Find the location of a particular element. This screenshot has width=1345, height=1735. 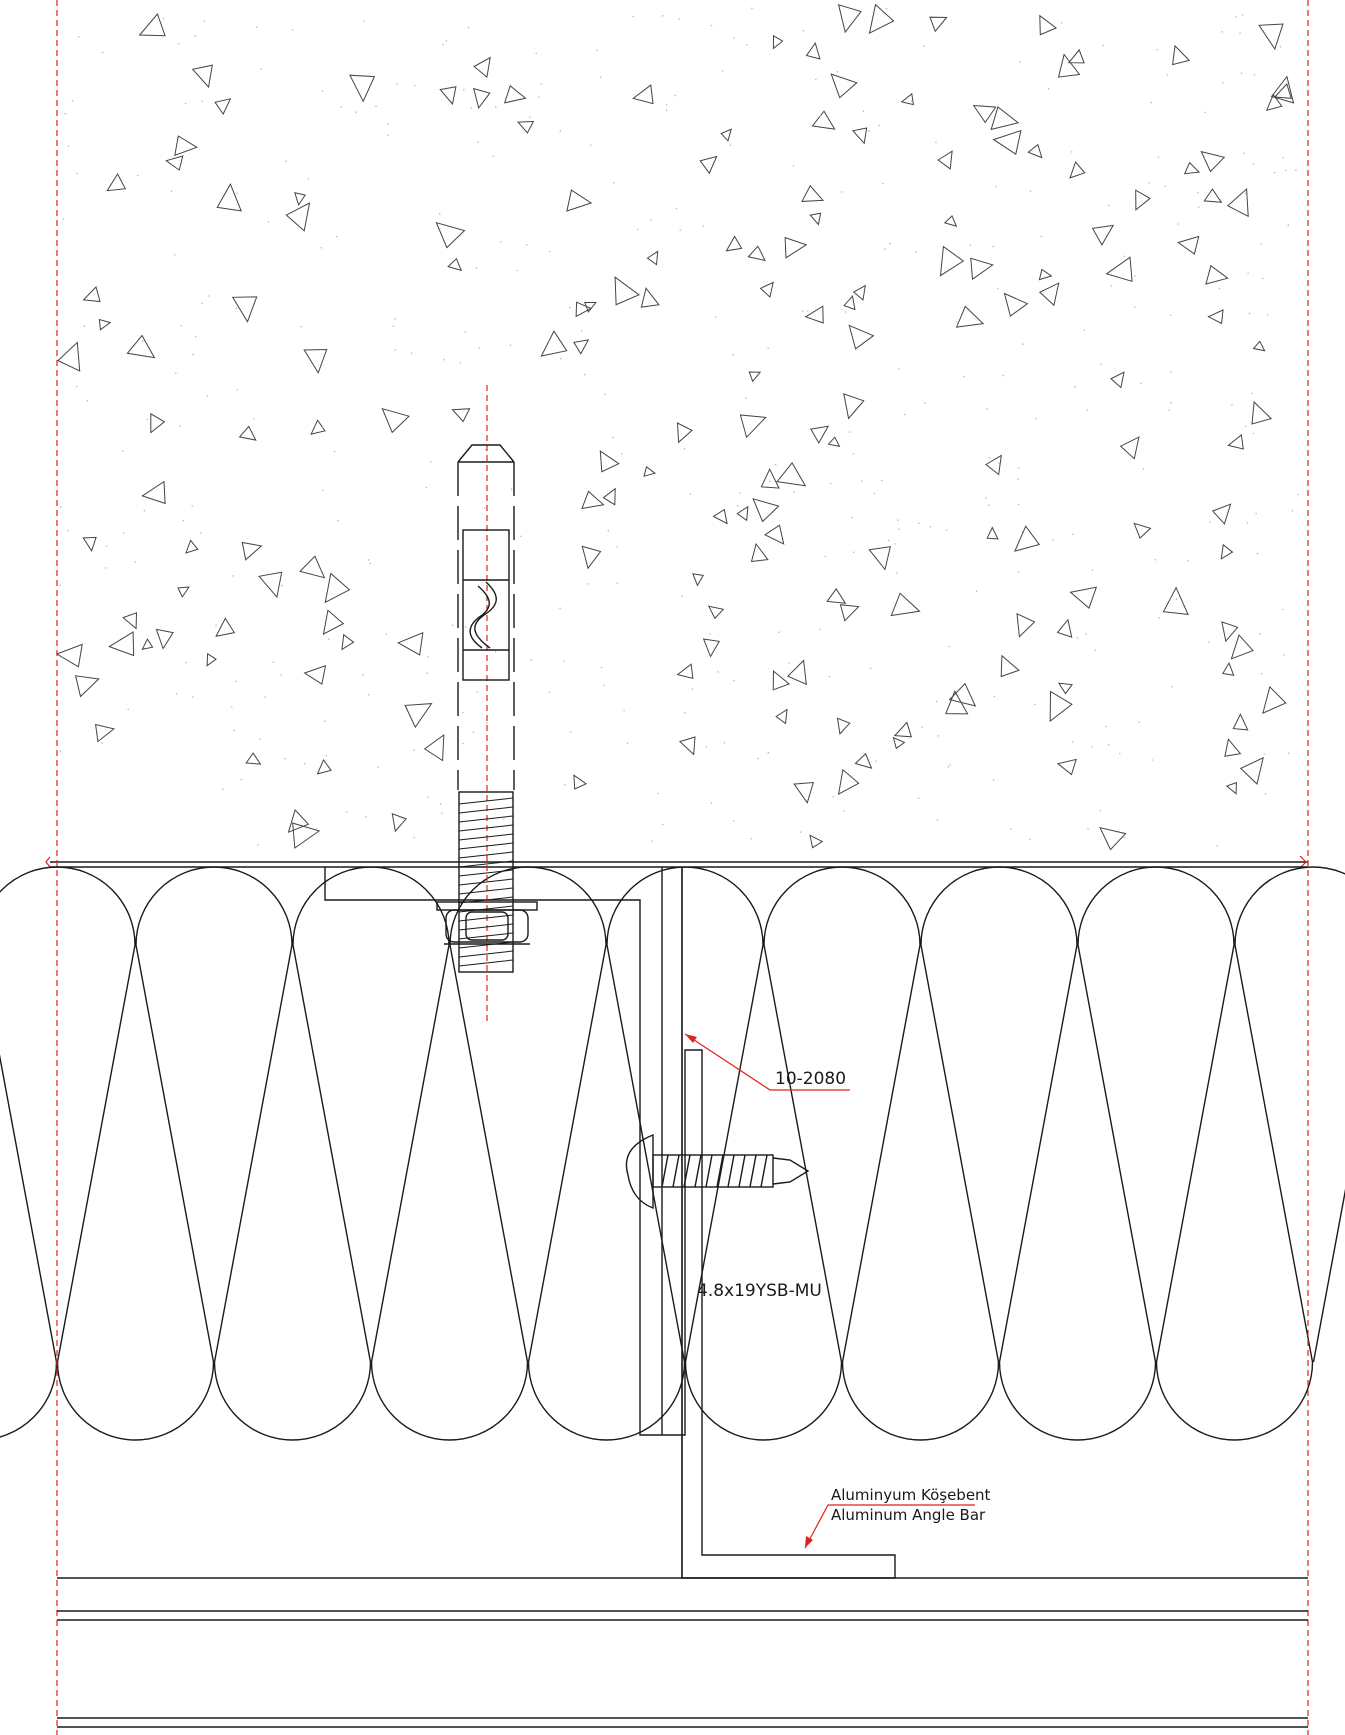

label-screw-code: 4.8x19YSB-MU is located at coordinates (759, 1291).